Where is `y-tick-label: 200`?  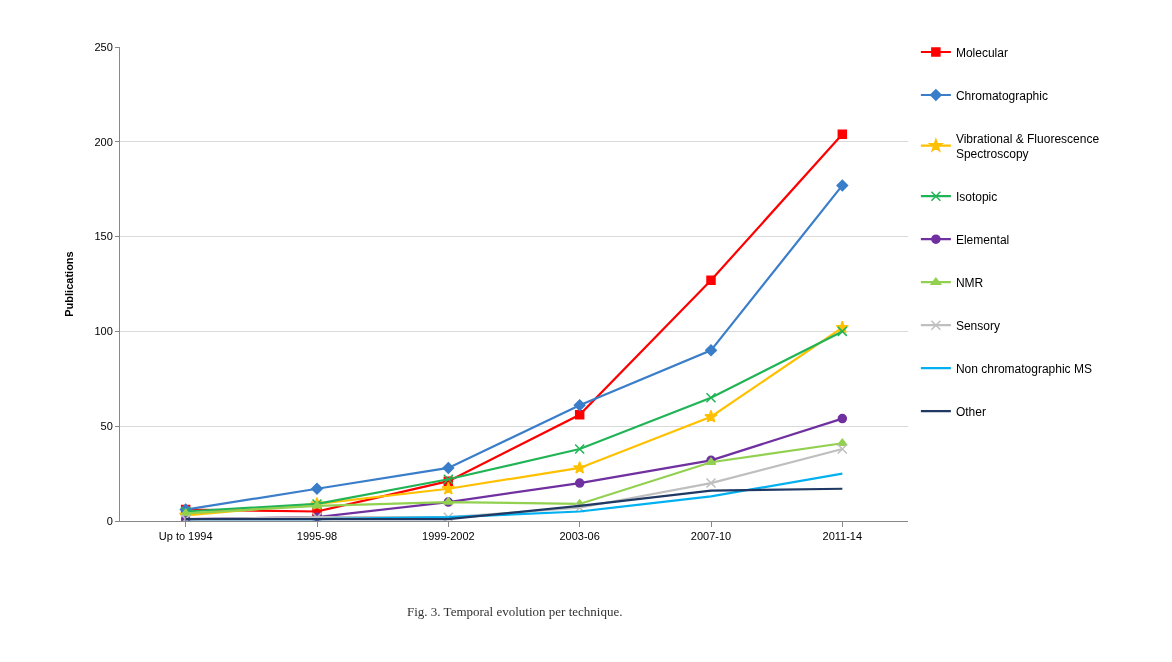
y-tick-label: 200 is located at coordinates (103, 141).